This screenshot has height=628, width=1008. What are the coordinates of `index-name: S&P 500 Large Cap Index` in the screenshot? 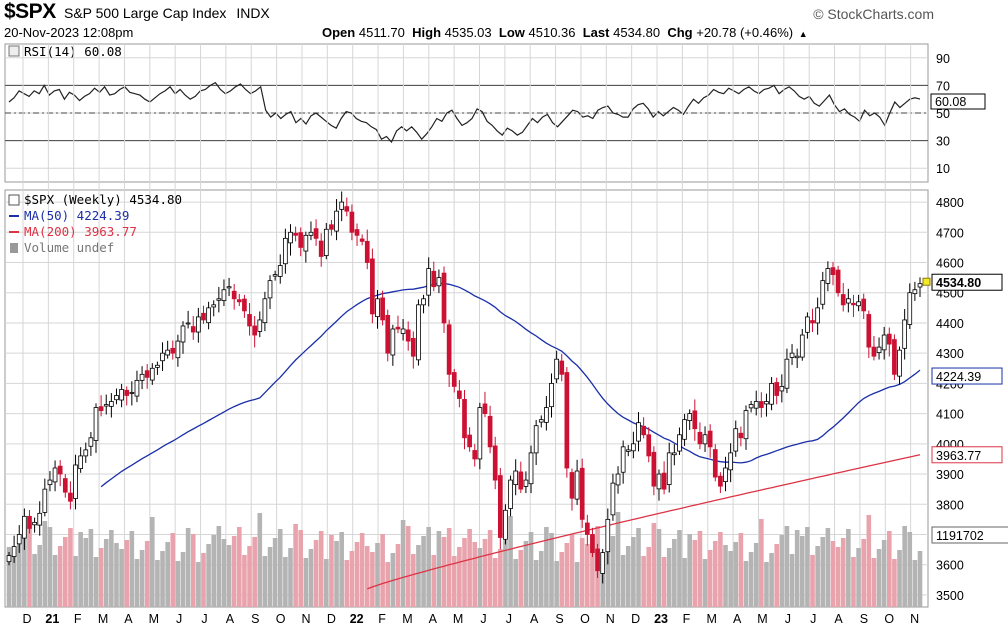 It's located at (145, 13).